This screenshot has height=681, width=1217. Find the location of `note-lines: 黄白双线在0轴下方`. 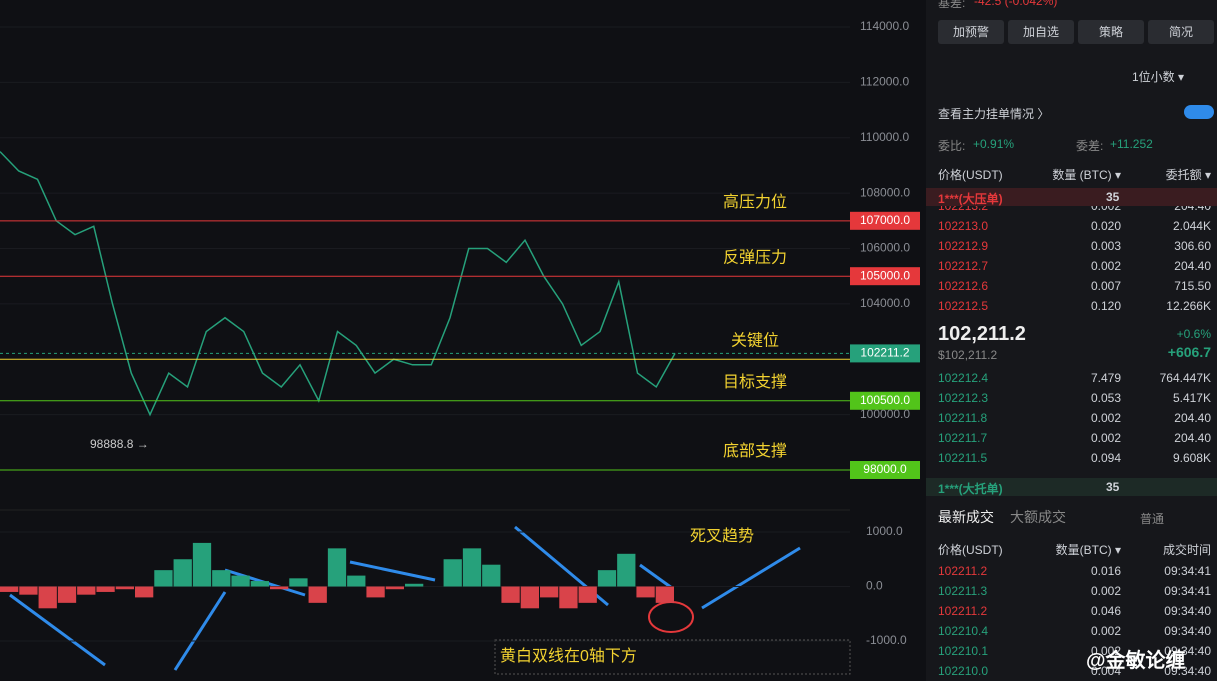

note-lines: 黄白双线在0轴下方 is located at coordinates (568, 656).